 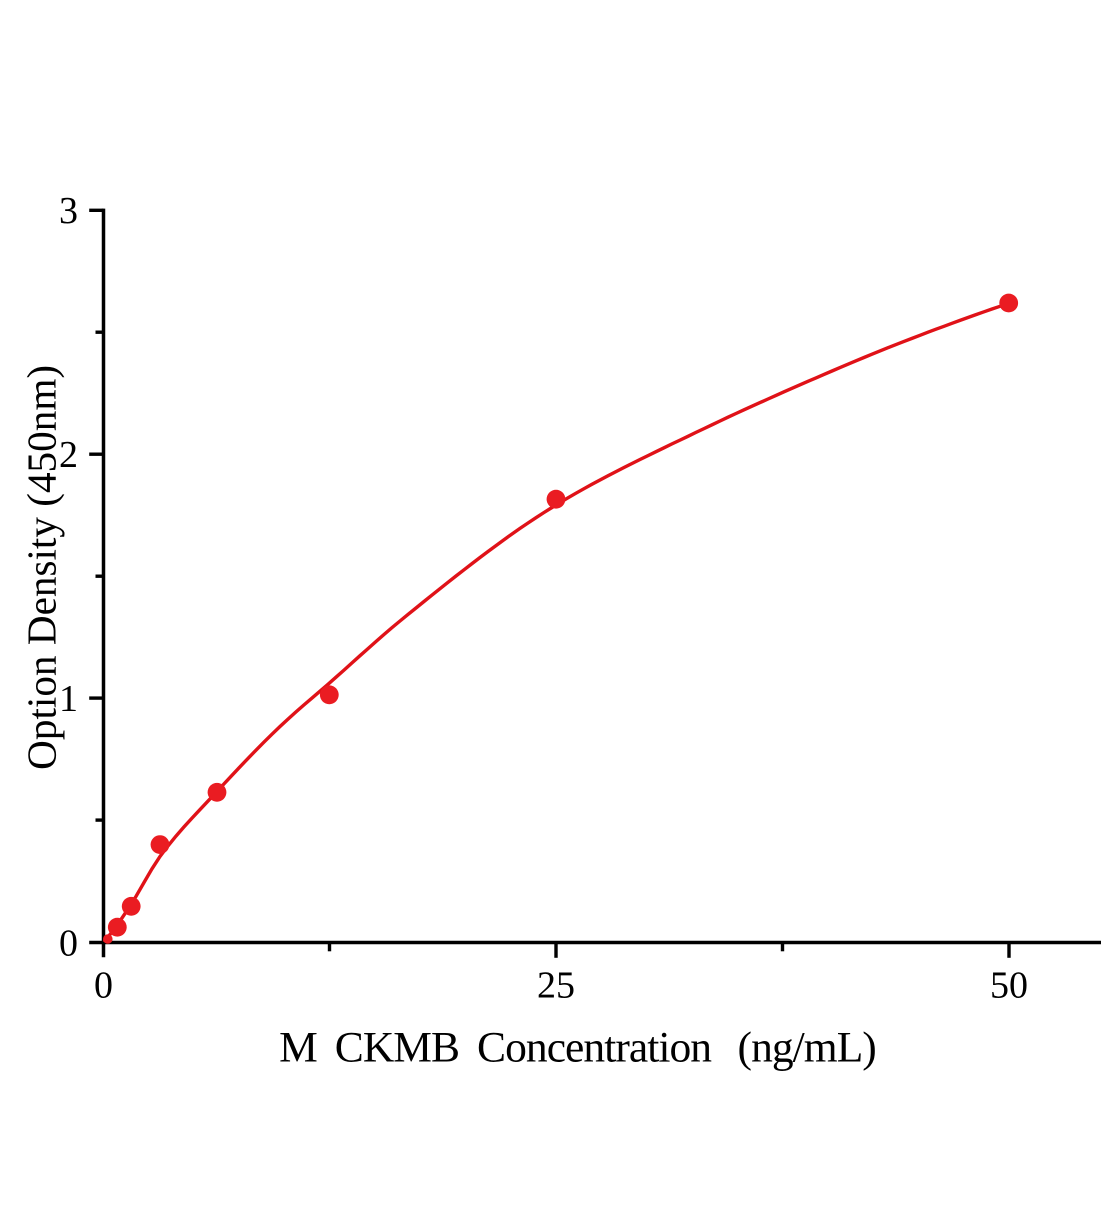 I want to click on svg-text: 3, so click(x=68, y=211).